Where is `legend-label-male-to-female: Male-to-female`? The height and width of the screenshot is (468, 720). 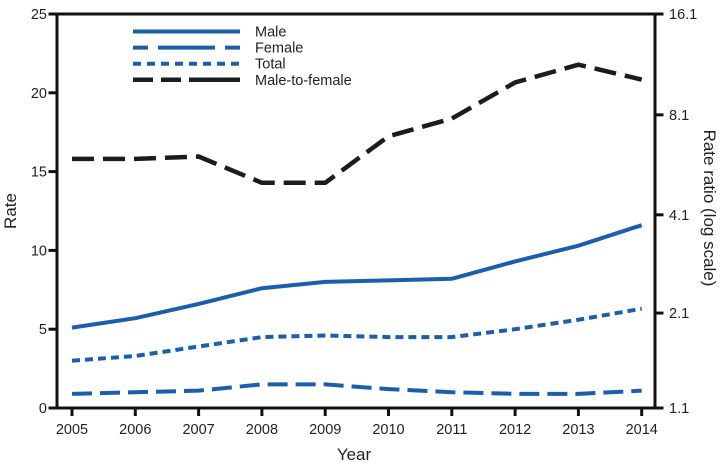
legend-label-male-to-female: Male-to-female is located at coordinates (303, 81).